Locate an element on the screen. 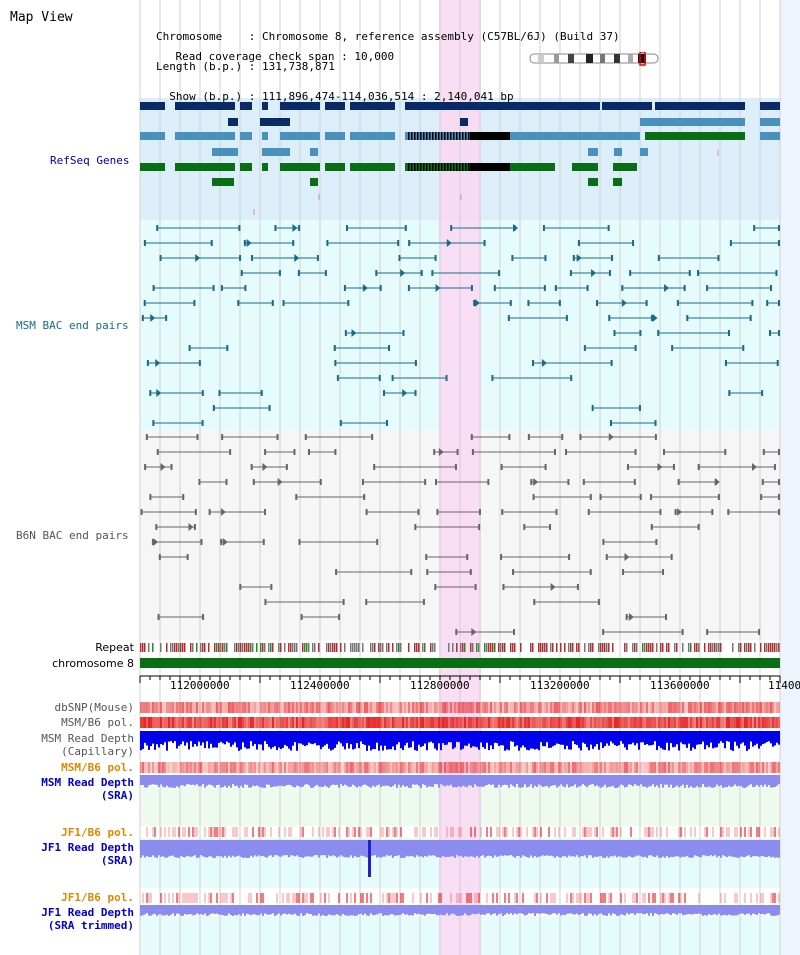  jf1-read-depth-trimmed-label: JF1 Read Depth (SRA trimmed) is located at coordinates (87, 919).